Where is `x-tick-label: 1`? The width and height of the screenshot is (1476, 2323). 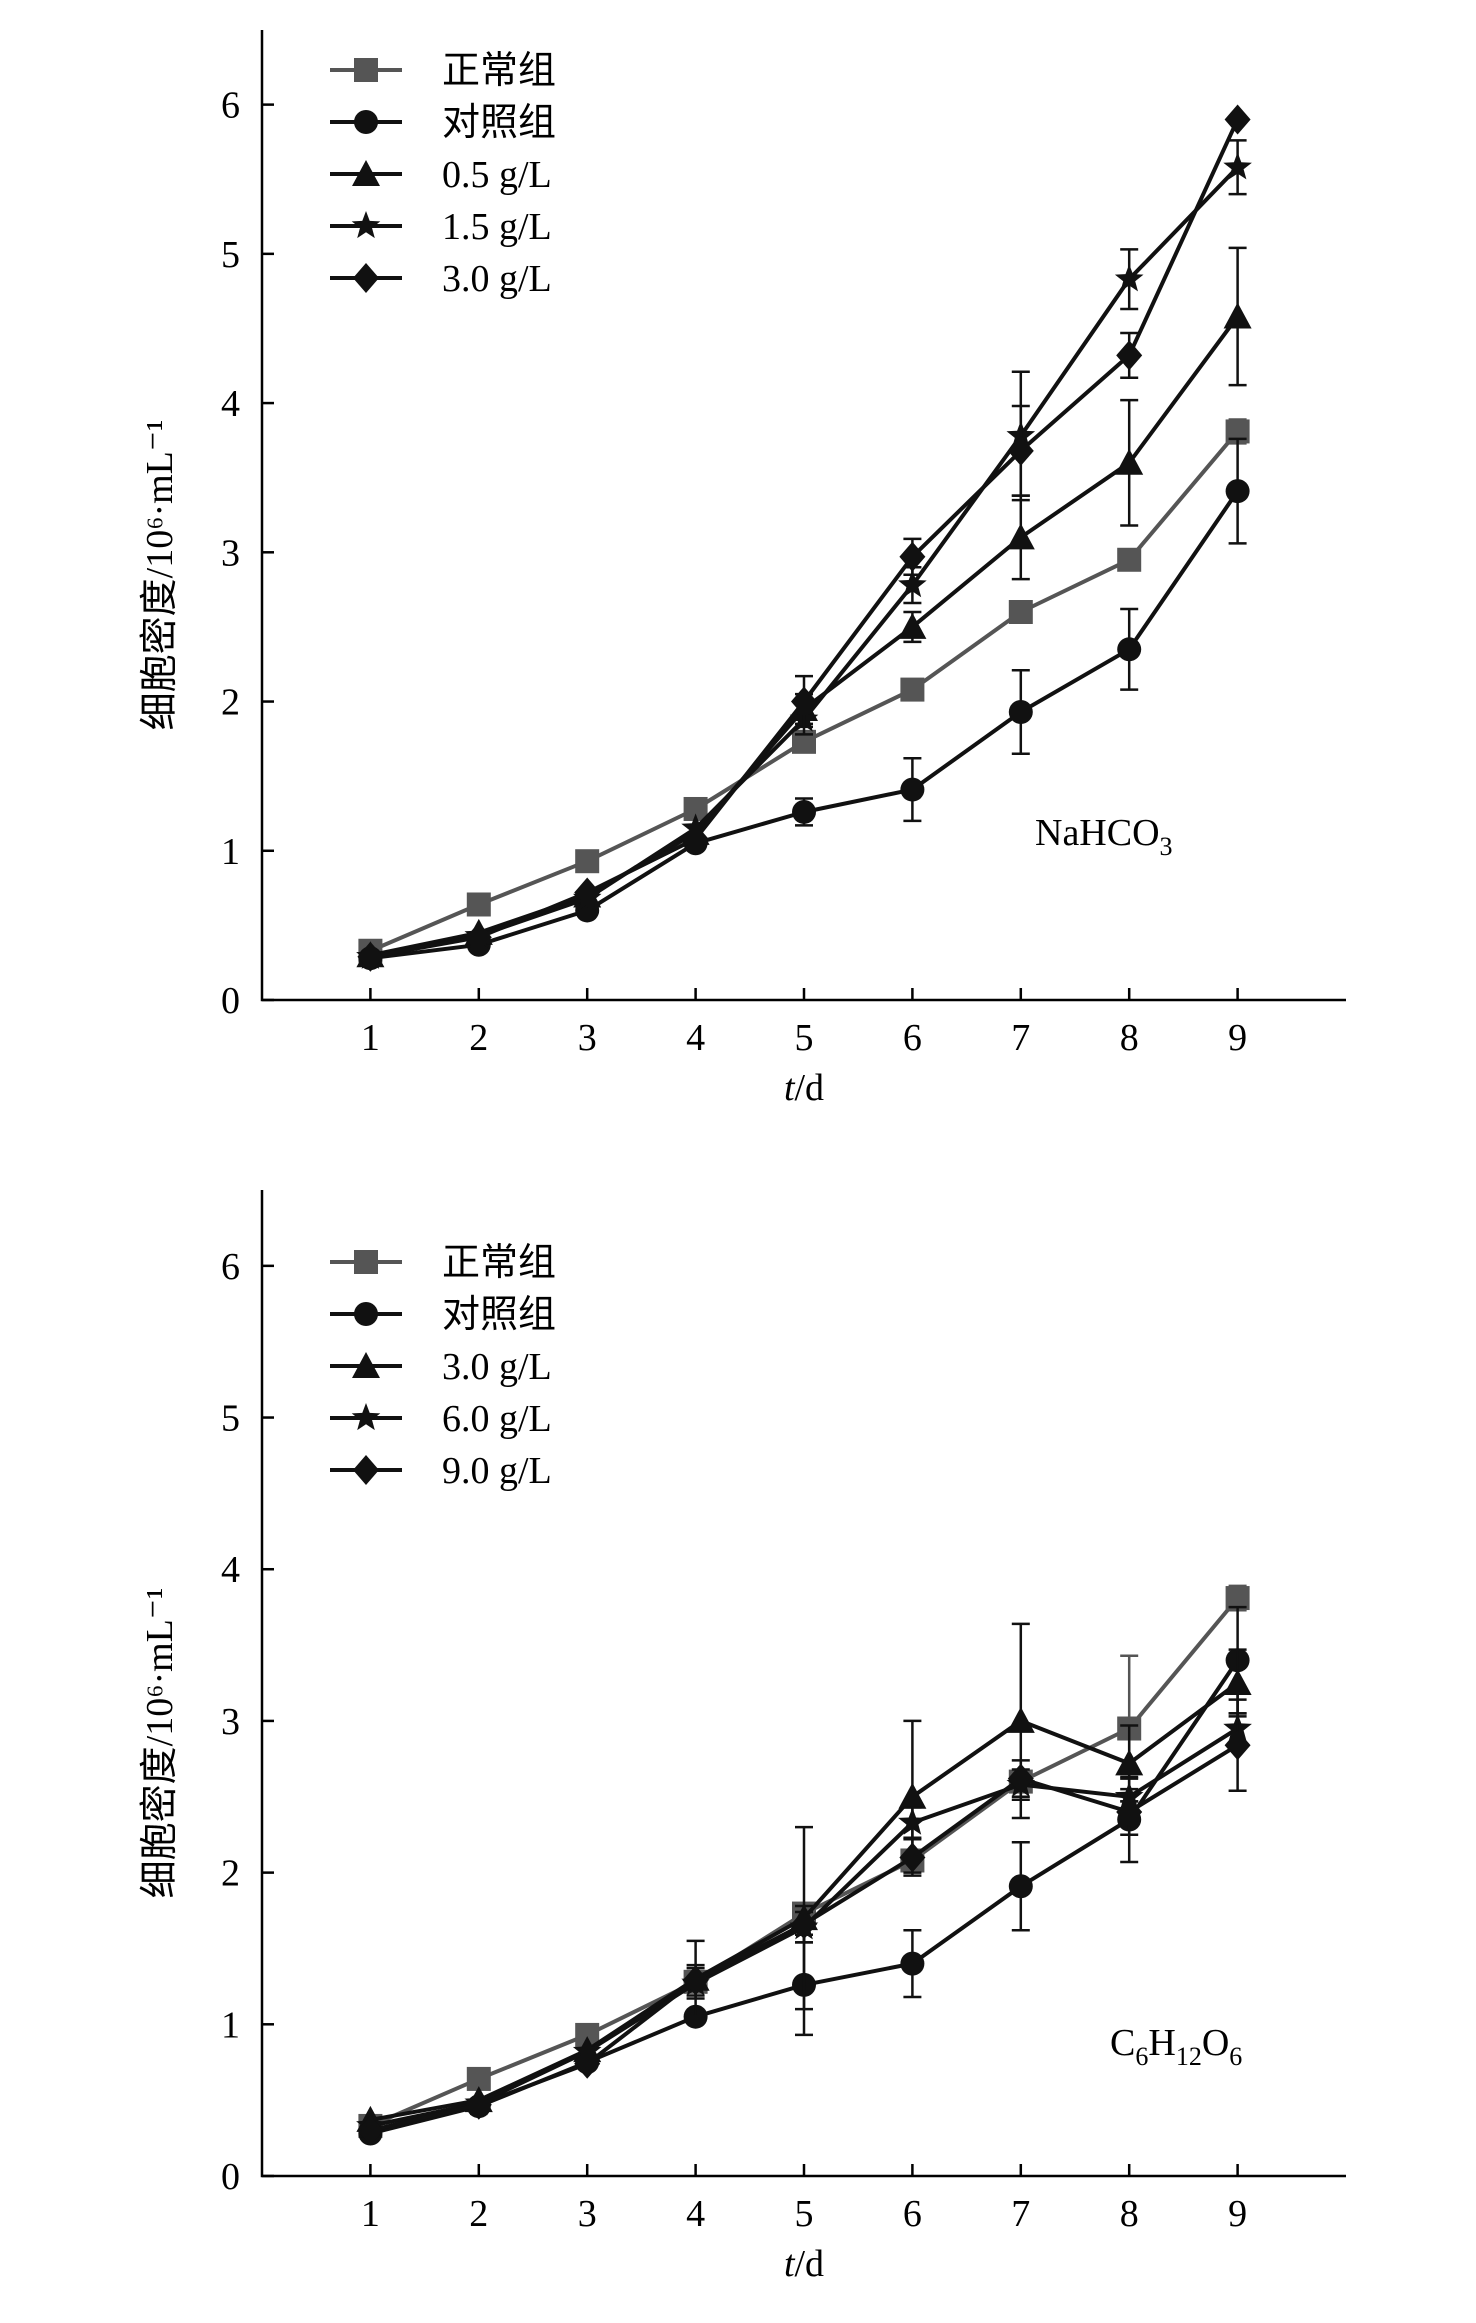 x-tick-label: 1 is located at coordinates (370, 2214).